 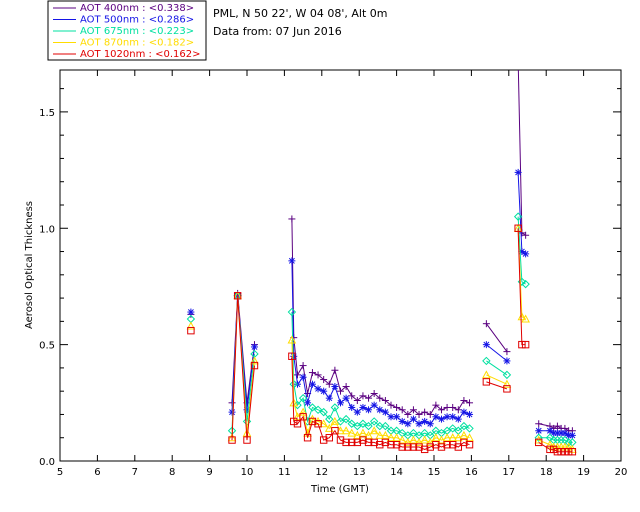 I want to click on legend-label: AOT 675nm : <0.223>, so click(x=137, y=31).